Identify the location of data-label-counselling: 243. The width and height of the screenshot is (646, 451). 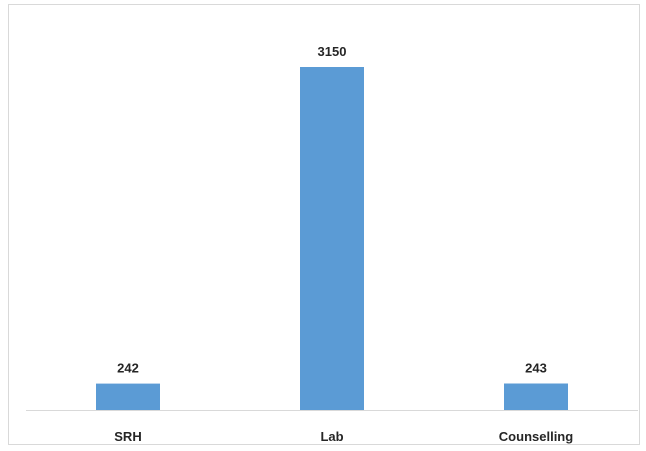
(536, 368).